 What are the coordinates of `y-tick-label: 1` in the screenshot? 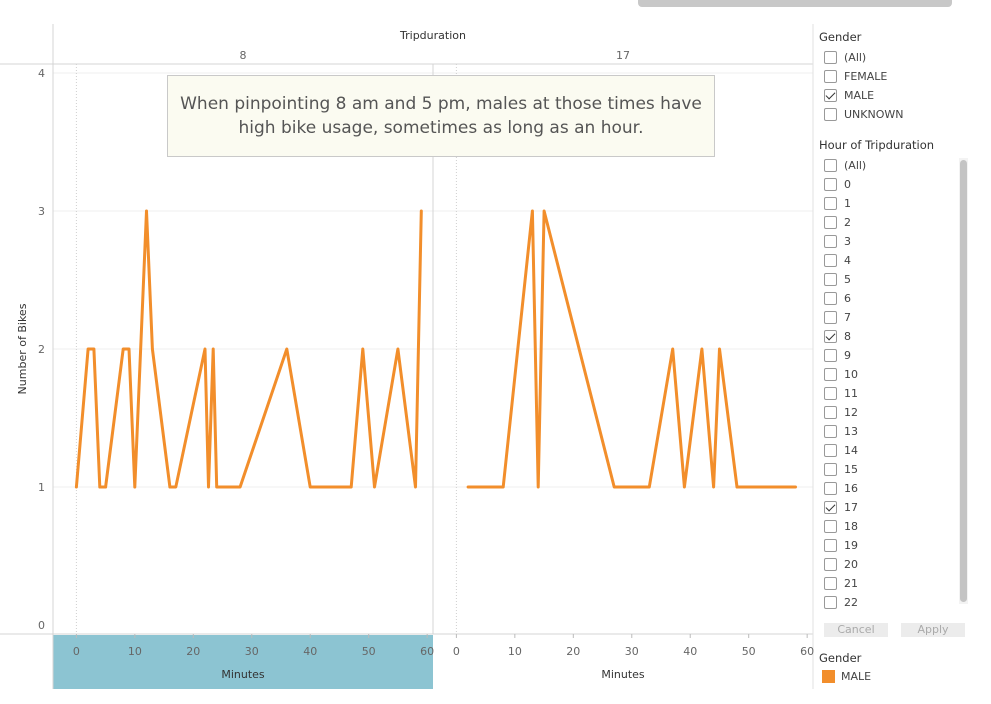 It's located at (41, 487).